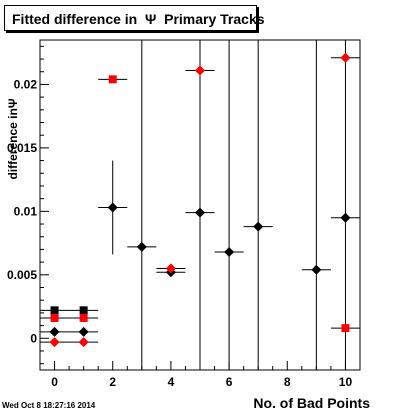 This screenshot has width=400, height=414. I want to click on y-tick-label: 0, so click(33, 338).